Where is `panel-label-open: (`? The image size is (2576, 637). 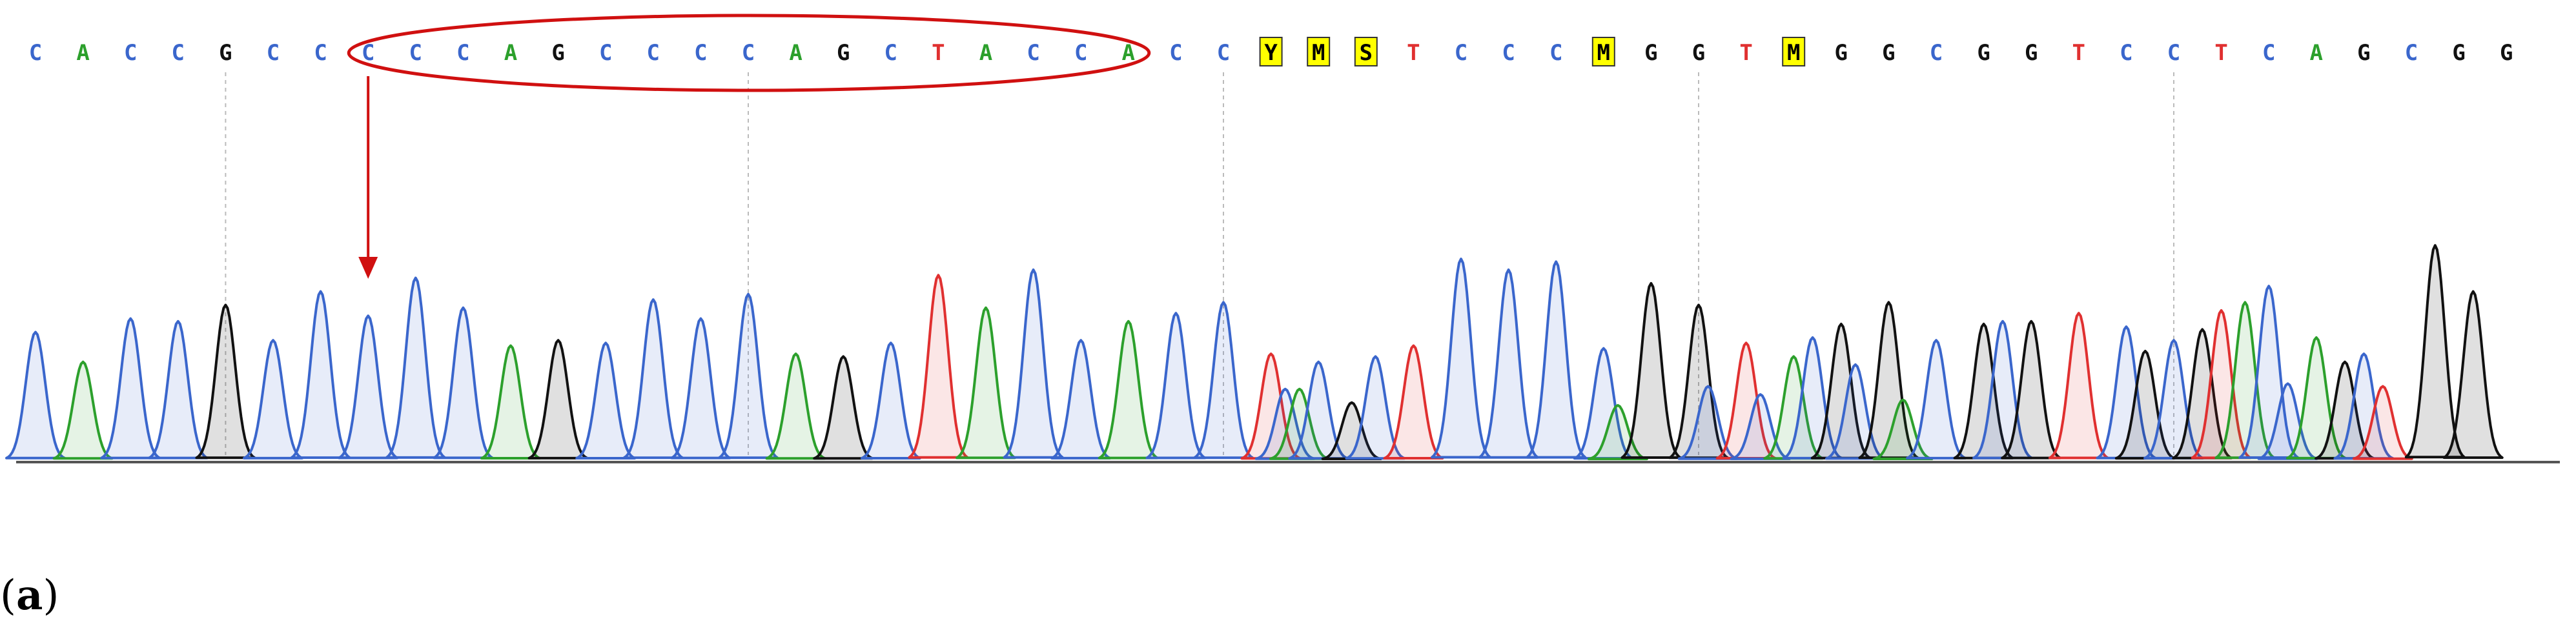 panel-label-open: ( is located at coordinates (8, 596).